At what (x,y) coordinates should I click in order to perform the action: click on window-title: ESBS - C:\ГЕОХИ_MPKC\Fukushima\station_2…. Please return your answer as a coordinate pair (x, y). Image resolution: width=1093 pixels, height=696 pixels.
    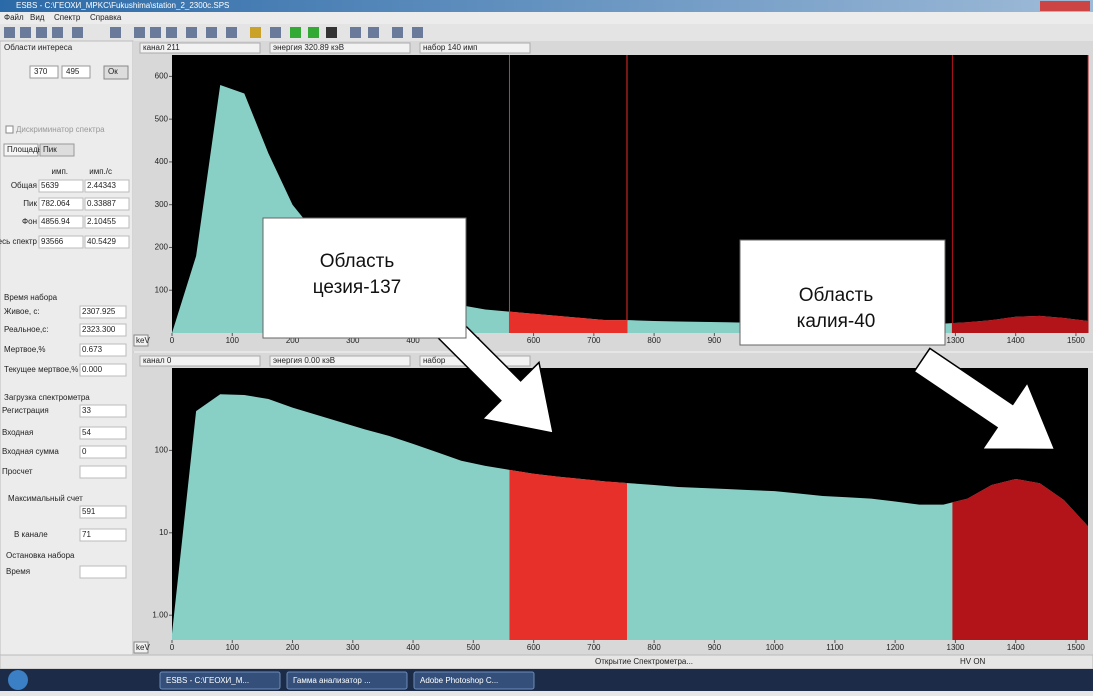
    Looking at the image, I should click on (122, 5).